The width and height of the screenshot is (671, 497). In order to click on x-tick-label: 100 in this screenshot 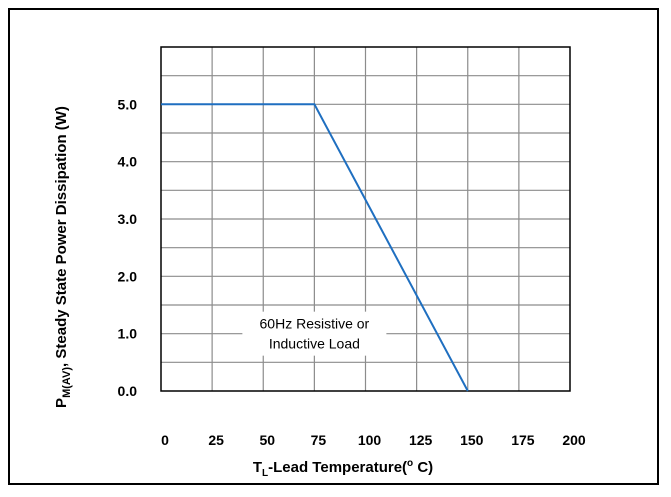, I will do `click(370, 440)`.